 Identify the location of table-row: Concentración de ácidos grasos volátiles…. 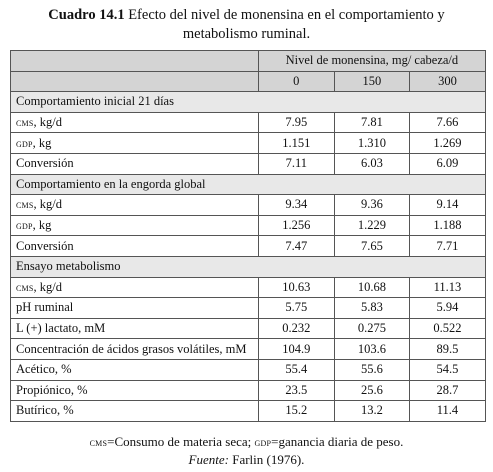
(248, 349).